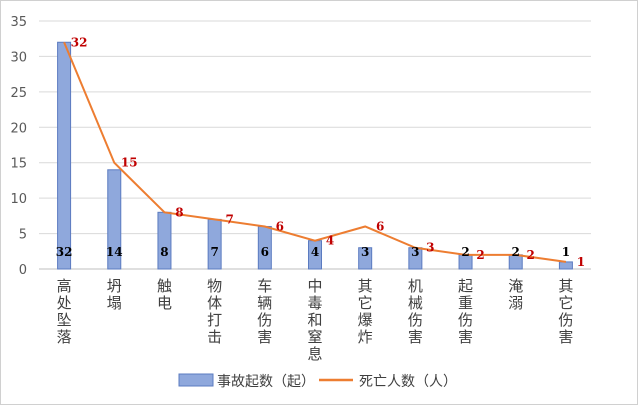 The width and height of the screenshot is (638, 405). Describe the element at coordinates (64, 252) in the screenshot. I see `bar-data-label: 32` at that location.